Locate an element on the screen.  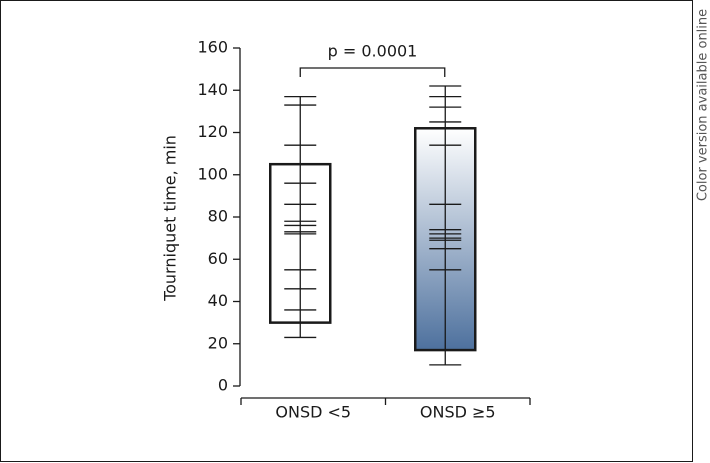
y-tick-label: 80 is located at coordinates (218, 216).